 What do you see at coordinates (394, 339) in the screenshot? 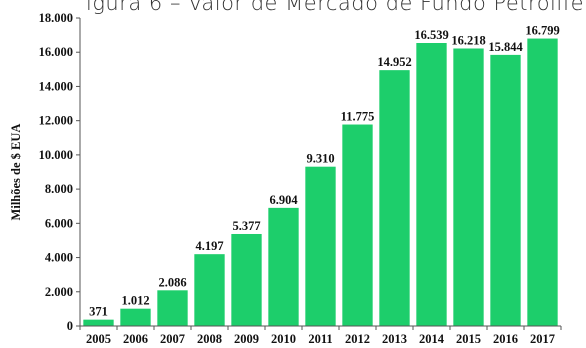
I see `x-tick-label-2013: 2013` at bounding box center [394, 339].